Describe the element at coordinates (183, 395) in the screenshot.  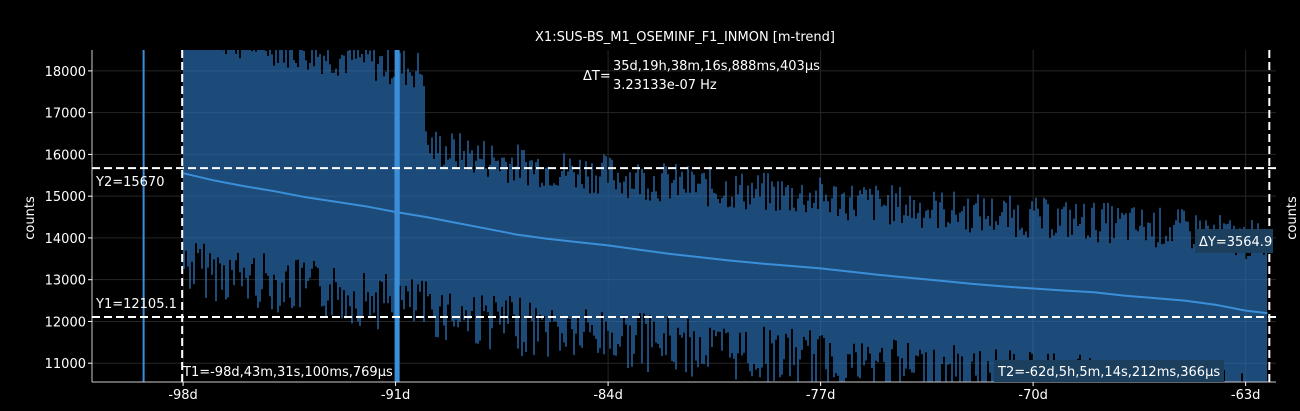
I see `x-tick-label: -98d` at that location.